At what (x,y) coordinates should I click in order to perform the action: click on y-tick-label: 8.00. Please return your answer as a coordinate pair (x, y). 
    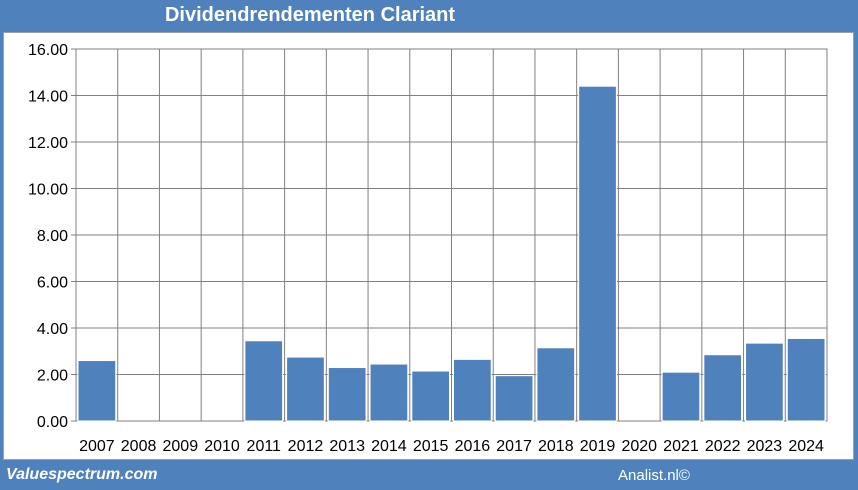
    Looking at the image, I should click on (52, 236).